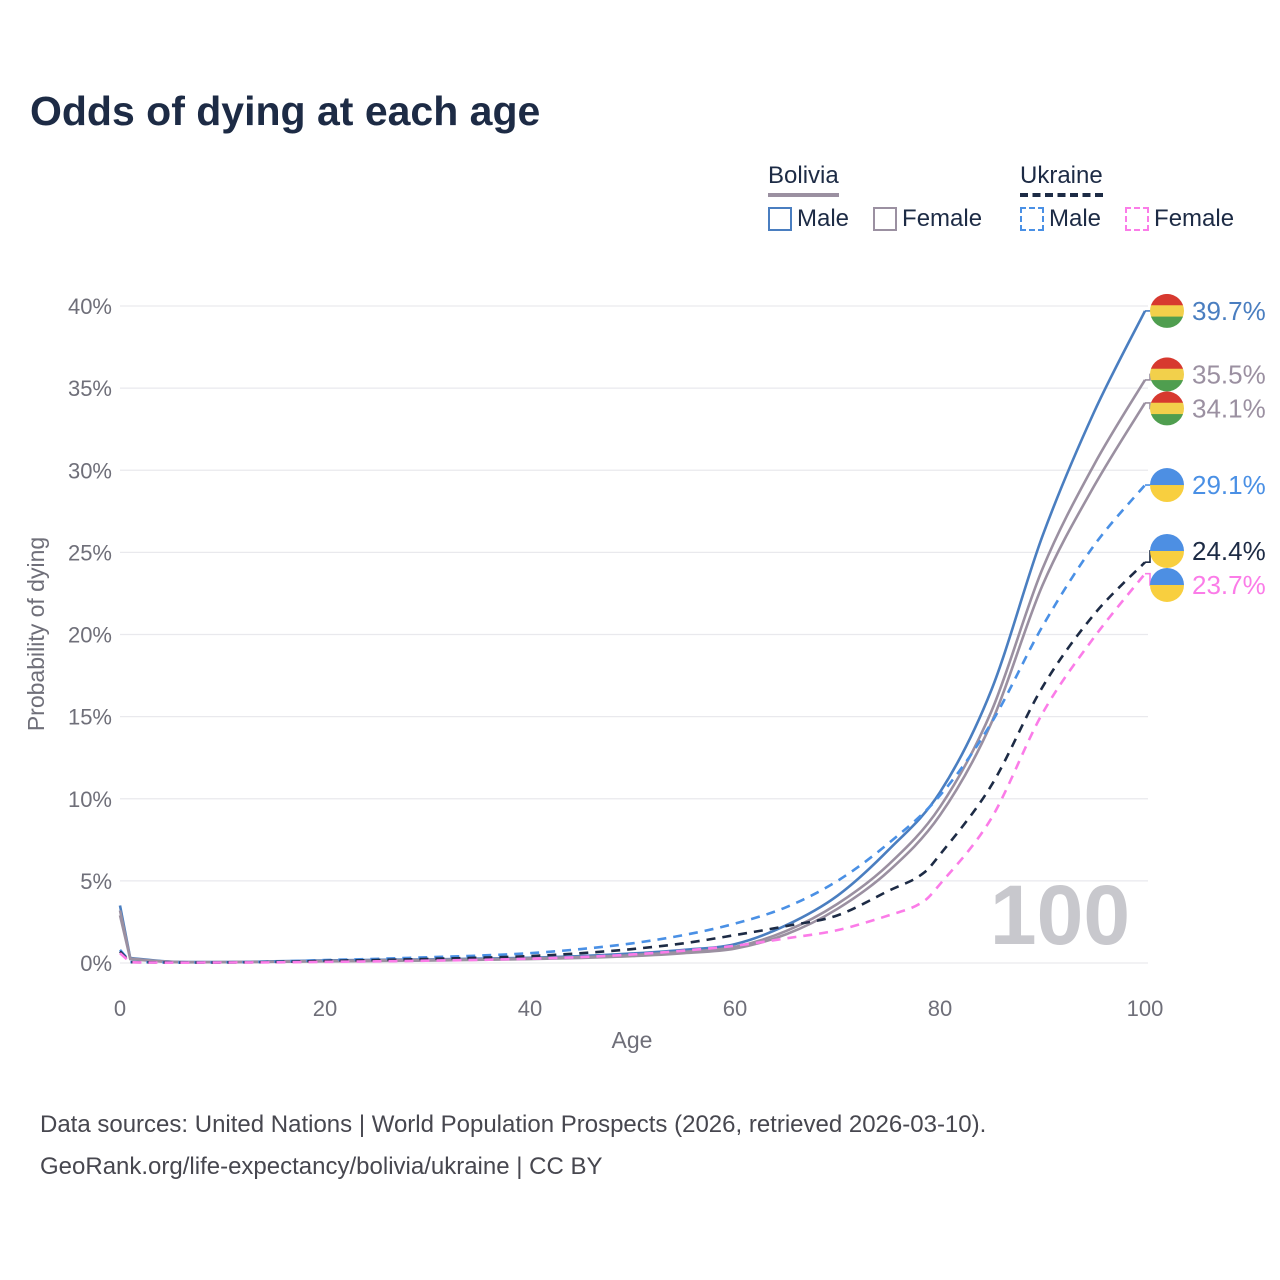  I want to click on chart-title: Odds of dying at each age, so click(285, 111).